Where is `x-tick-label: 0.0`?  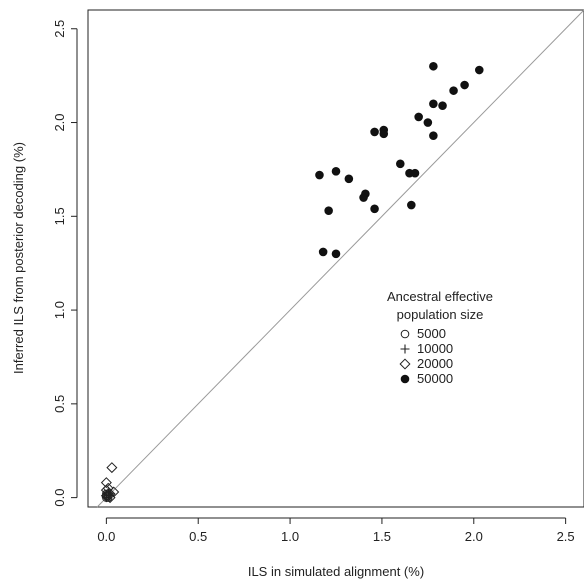 x-tick-label: 0.0 is located at coordinates (106, 536).